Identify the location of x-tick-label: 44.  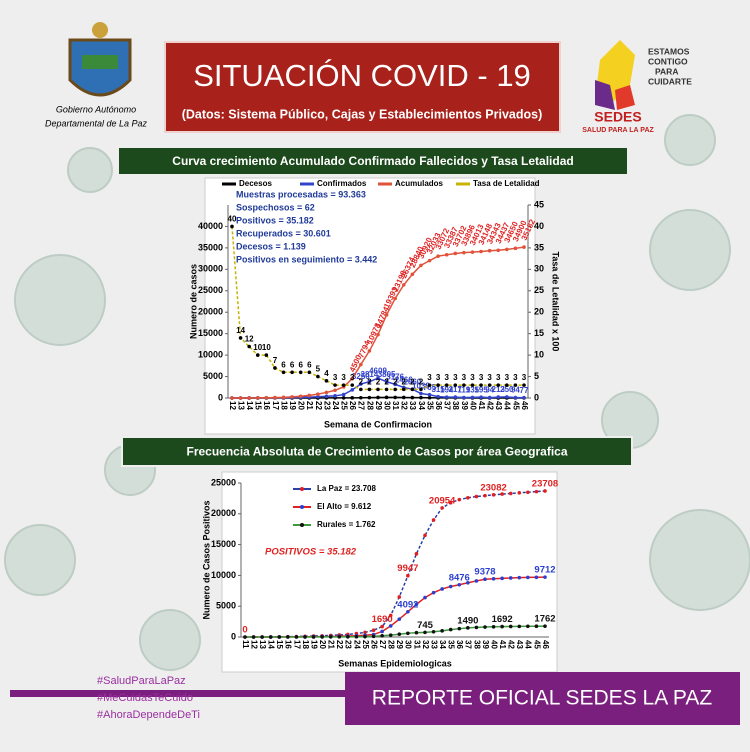
(528, 644).